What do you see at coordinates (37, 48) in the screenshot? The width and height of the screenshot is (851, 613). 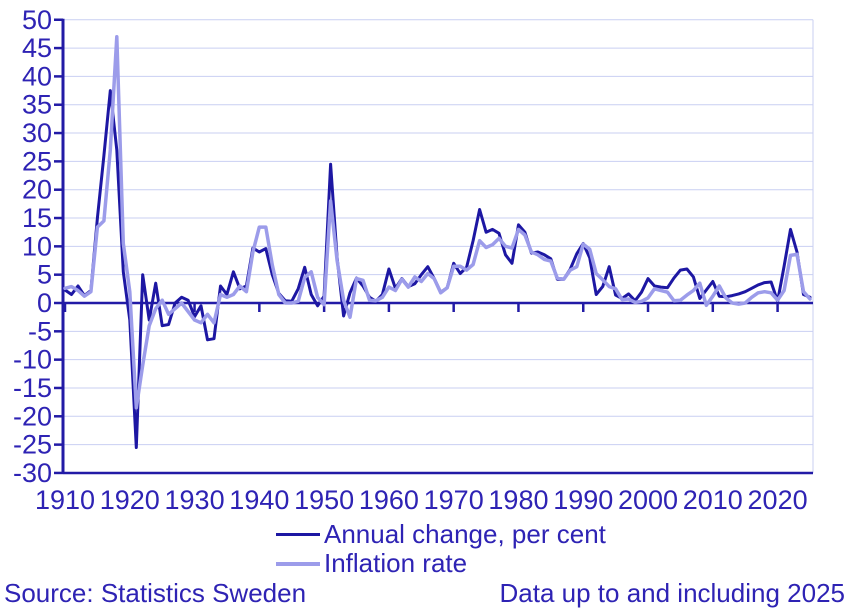 I see `y-axis-label-45: 45` at bounding box center [37, 48].